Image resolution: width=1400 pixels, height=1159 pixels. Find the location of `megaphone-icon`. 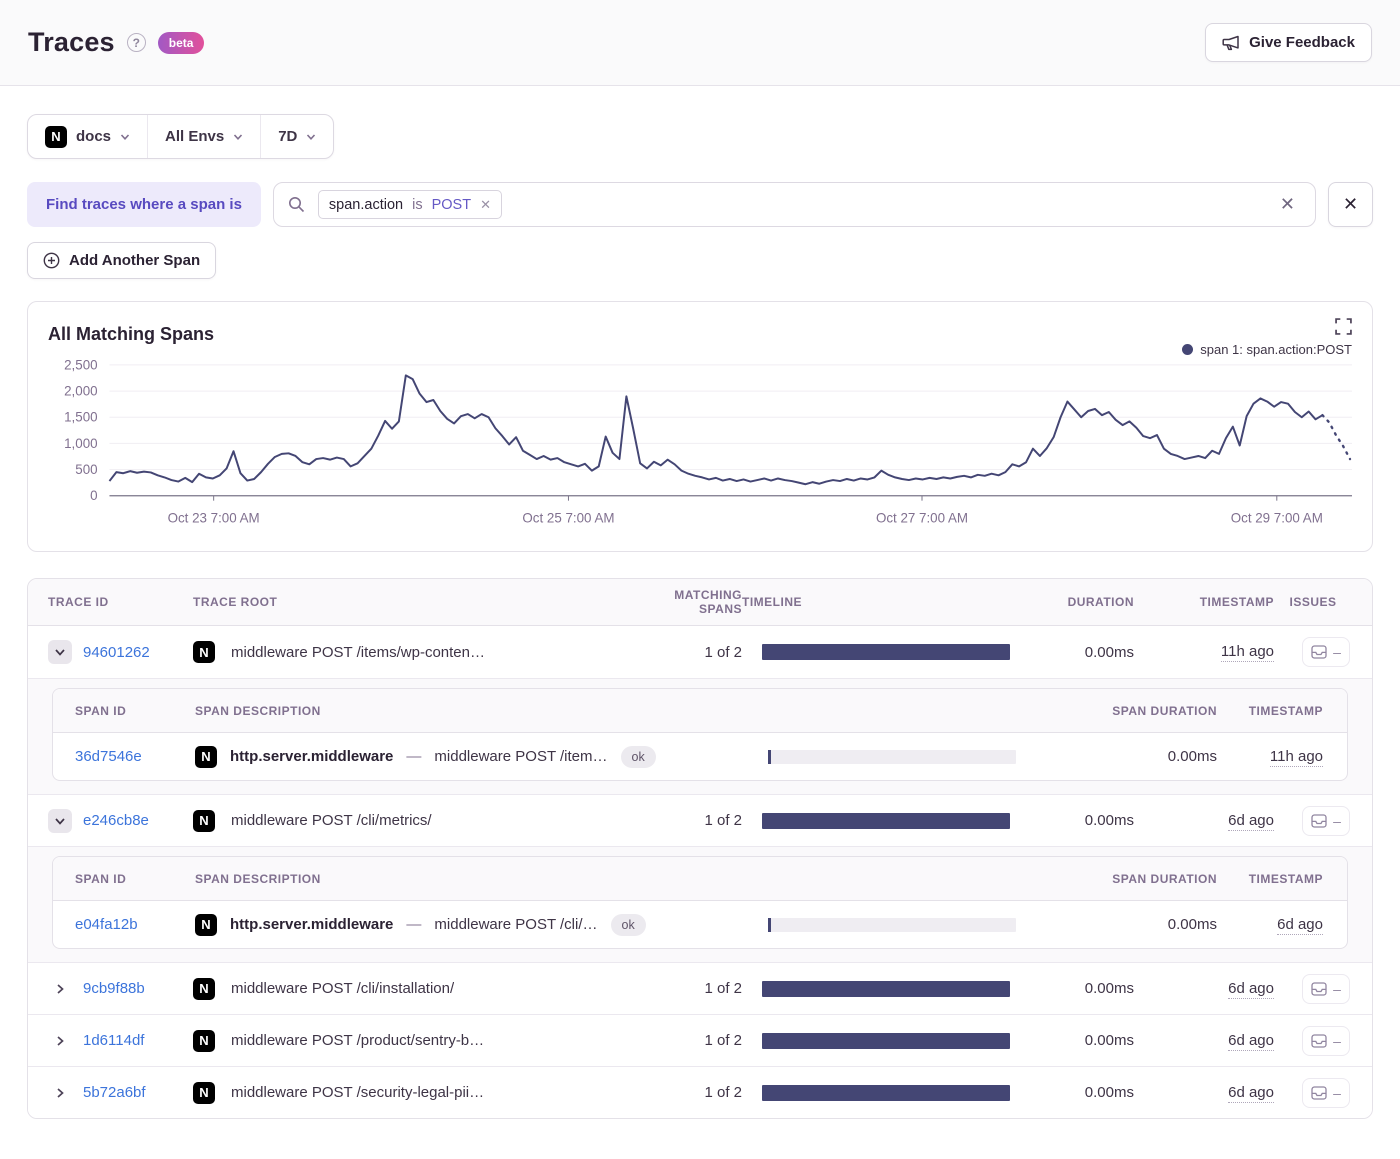

megaphone-icon is located at coordinates (1231, 43).